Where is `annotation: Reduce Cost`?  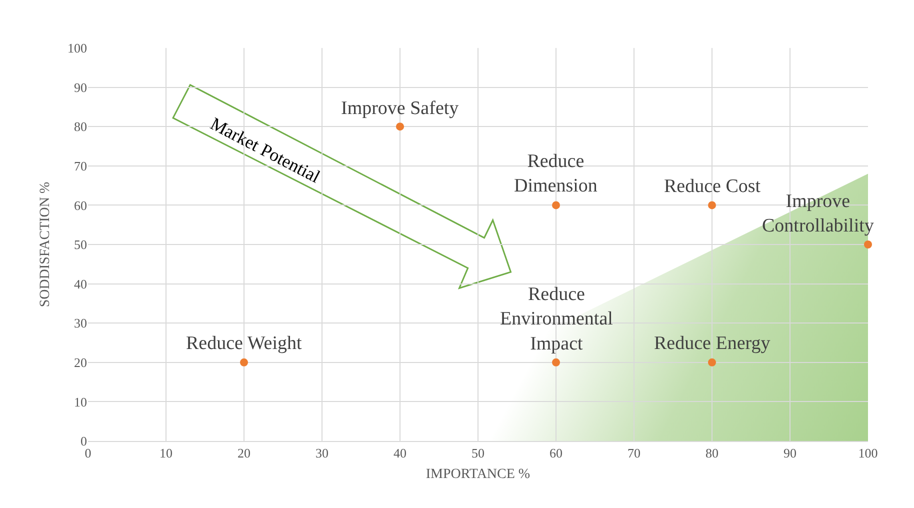
annotation: Reduce Cost is located at coordinates (713, 186).